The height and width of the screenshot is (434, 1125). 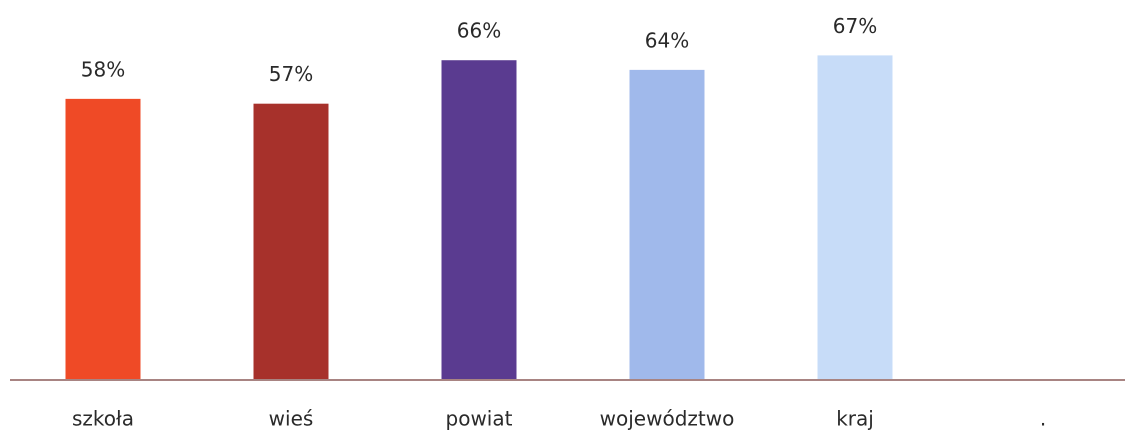 I want to click on x-tick-label: wieś, so click(x=291, y=419).